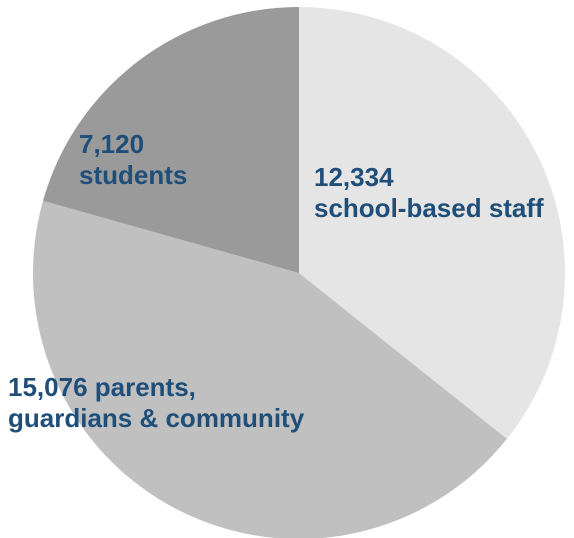 This screenshot has height=538, width=574. What do you see at coordinates (133, 175) in the screenshot?
I see `label-students-name: students` at bounding box center [133, 175].